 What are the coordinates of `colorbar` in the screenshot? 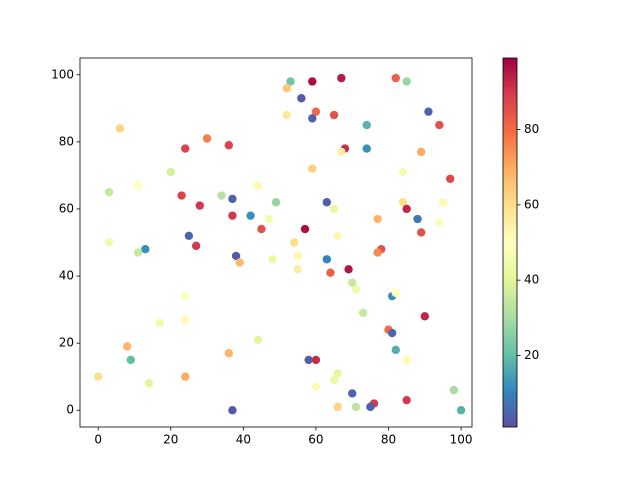 It's located at (510, 242).